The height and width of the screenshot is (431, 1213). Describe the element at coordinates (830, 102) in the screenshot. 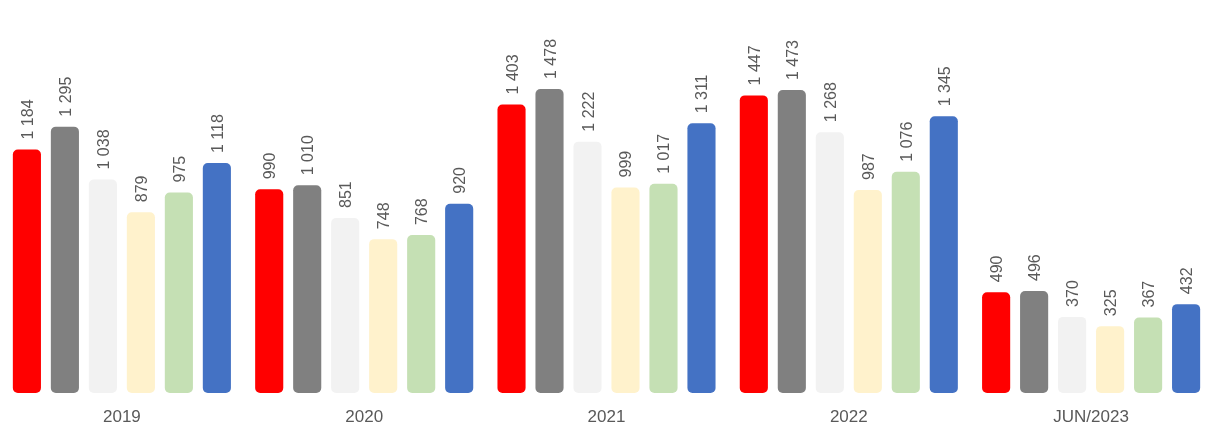

I see `data-label: 1 268` at that location.